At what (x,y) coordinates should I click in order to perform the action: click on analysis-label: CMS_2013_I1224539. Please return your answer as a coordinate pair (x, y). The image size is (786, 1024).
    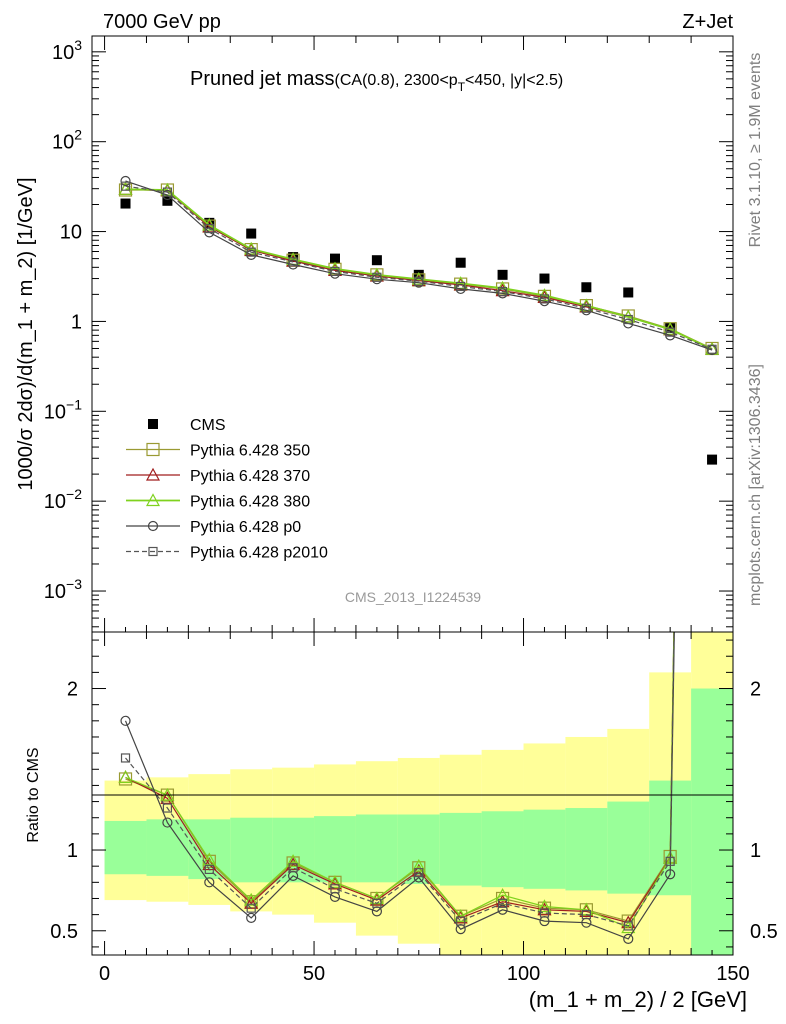
    Looking at the image, I should click on (413, 597).